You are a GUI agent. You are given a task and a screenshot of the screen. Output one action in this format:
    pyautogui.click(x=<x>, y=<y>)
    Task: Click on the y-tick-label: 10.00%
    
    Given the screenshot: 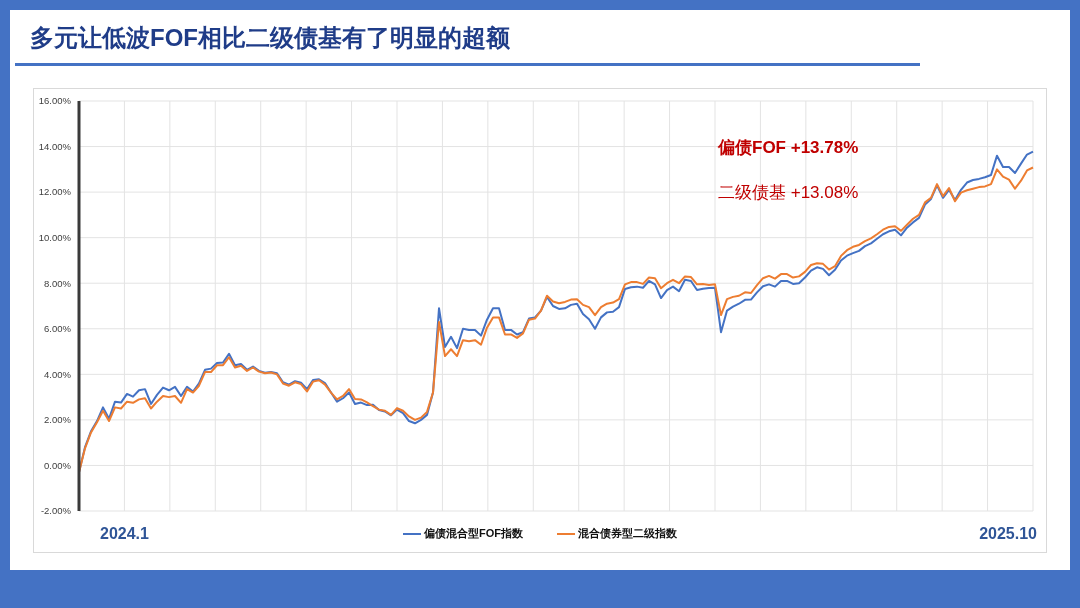 What is the action you would take?
    pyautogui.click(x=55, y=238)
    